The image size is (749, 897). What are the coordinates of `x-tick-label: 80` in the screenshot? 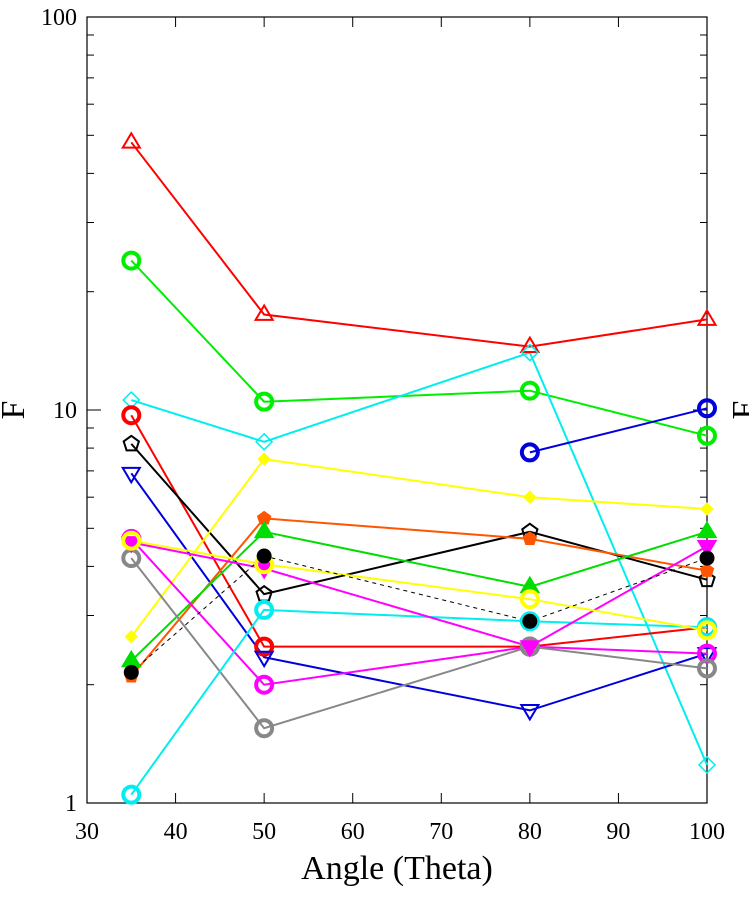 It's located at (530, 832).